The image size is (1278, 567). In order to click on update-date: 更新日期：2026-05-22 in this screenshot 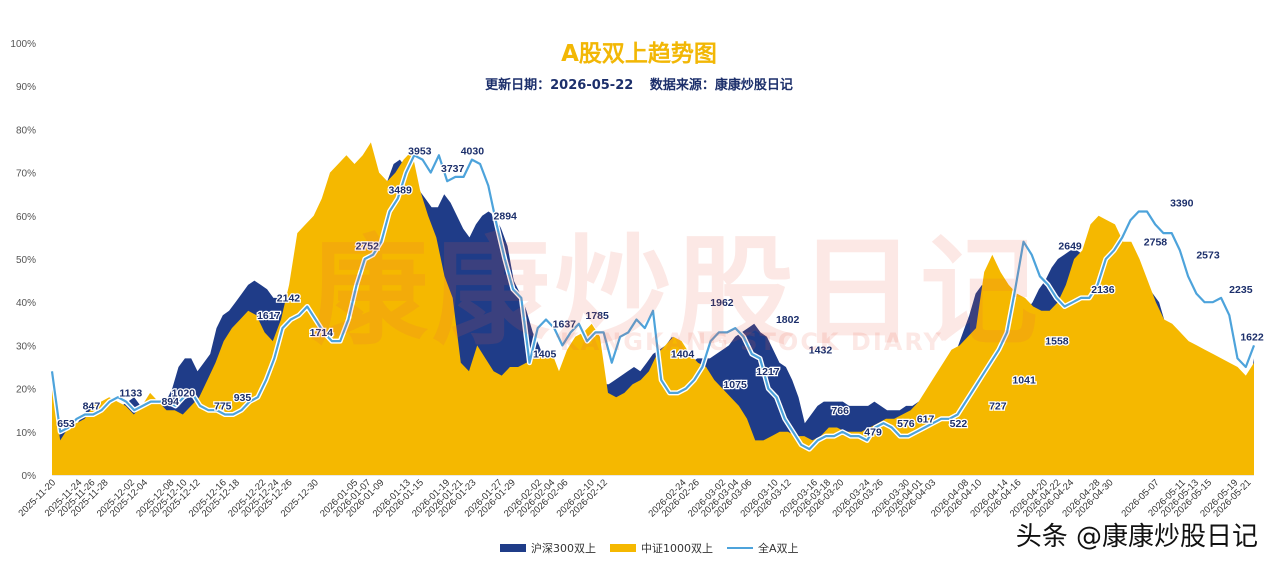, I will do `click(559, 85)`.